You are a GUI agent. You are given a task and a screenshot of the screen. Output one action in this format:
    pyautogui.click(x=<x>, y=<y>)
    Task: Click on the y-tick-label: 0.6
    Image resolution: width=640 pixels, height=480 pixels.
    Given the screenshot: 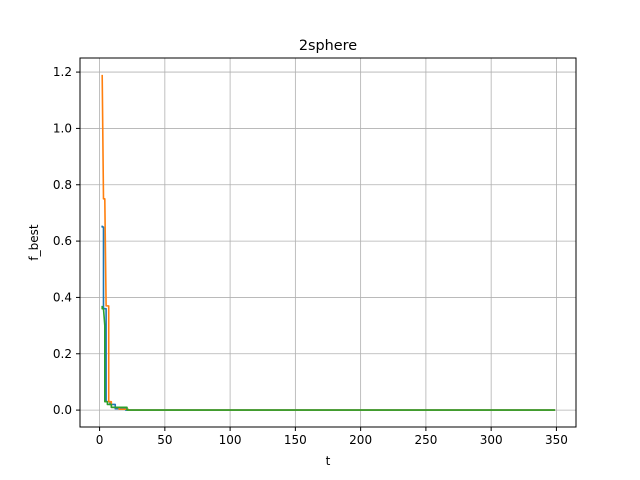 What is the action you would take?
    pyautogui.click(x=62, y=241)
    